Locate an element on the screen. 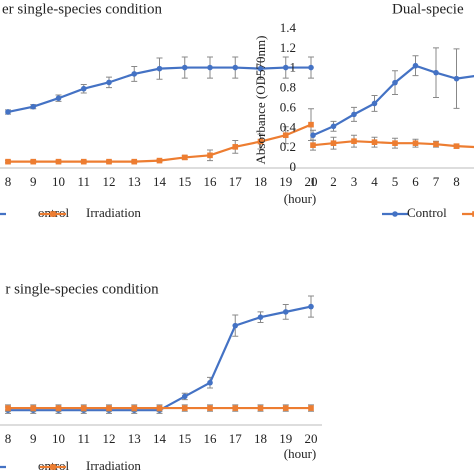 The height and width of the screenshot is (474, 474). x-tick-label: 1 is located at coordinates (313, 181).